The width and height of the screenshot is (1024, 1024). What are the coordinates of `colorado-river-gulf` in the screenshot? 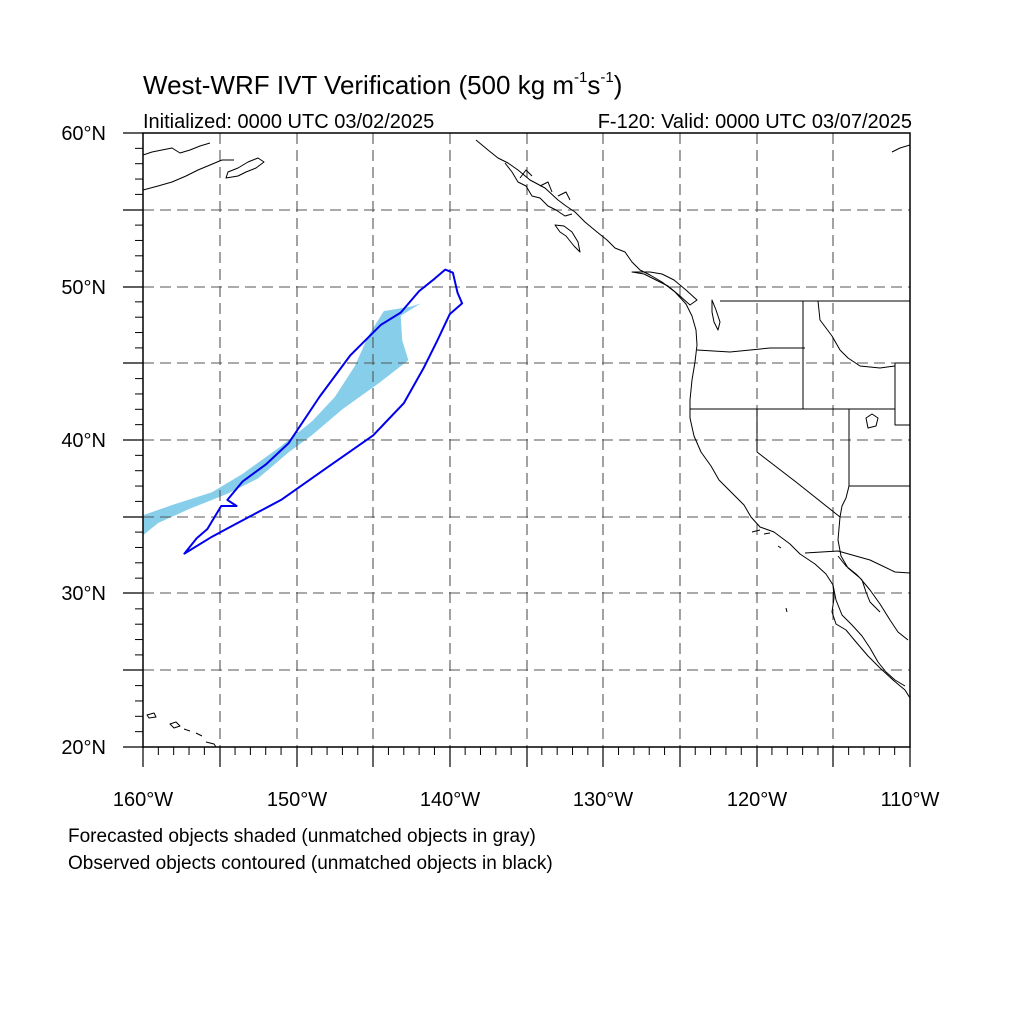 It's located at (873, 578).